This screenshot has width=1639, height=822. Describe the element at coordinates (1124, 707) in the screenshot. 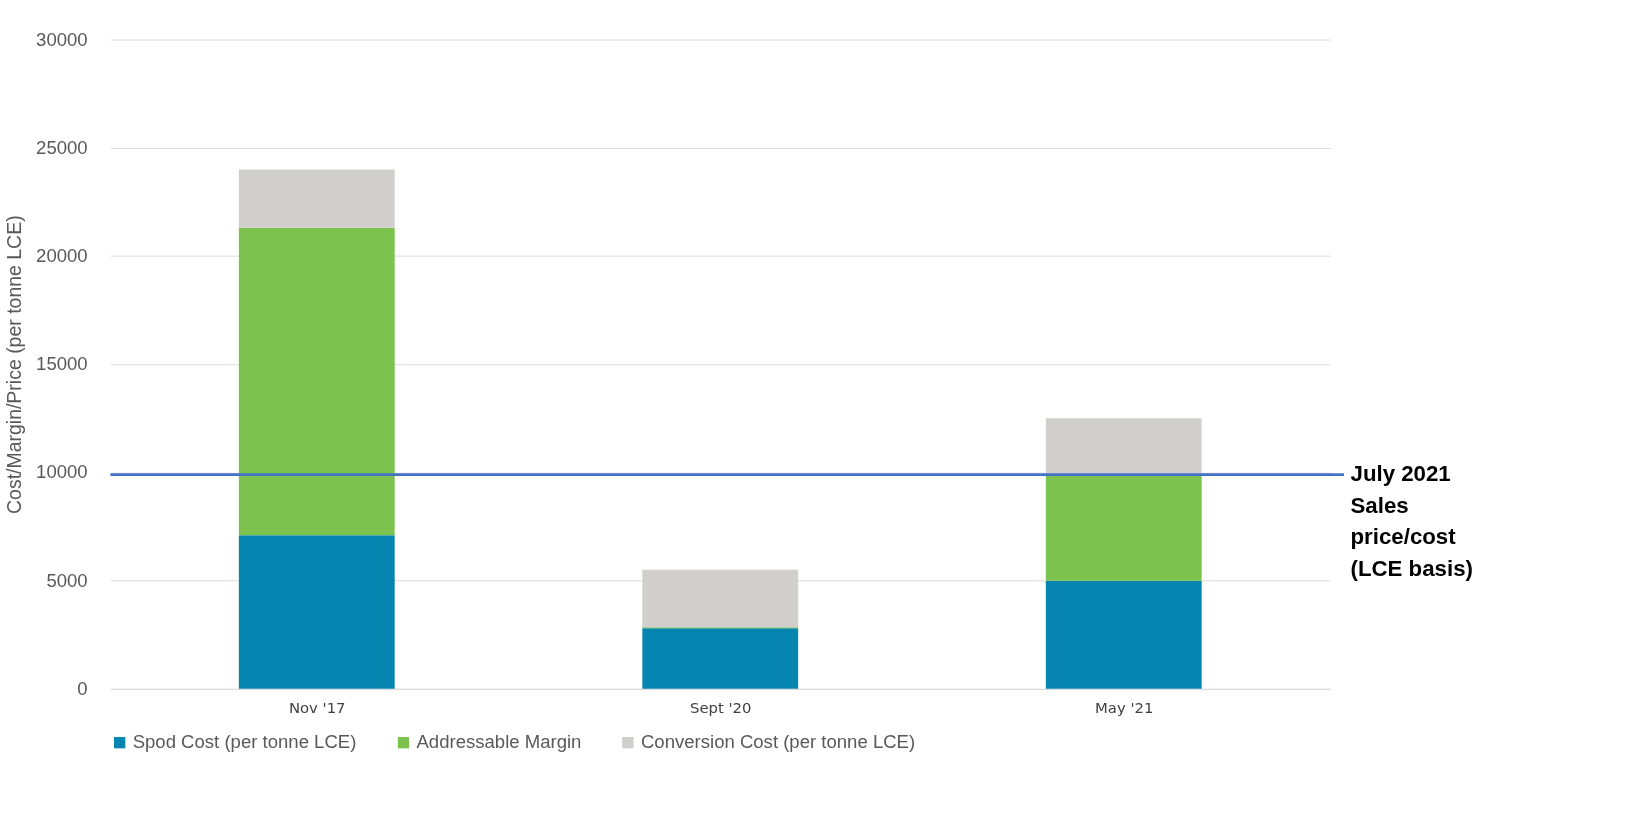

I see `x-tick-label: May '21` at that location.